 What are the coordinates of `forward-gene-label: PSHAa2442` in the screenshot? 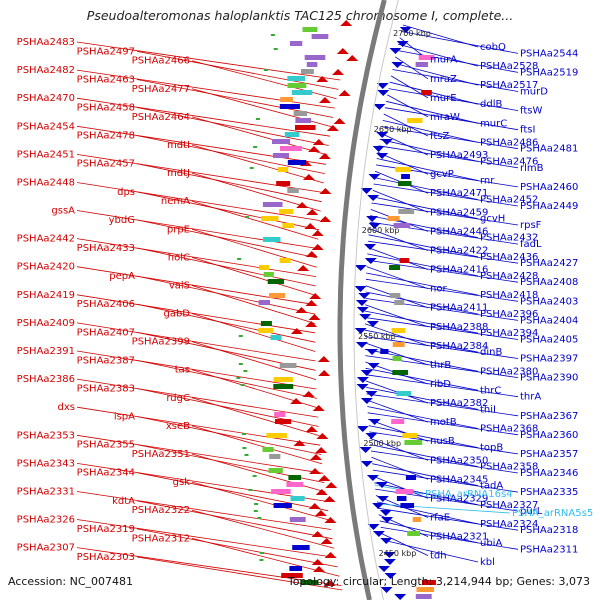 It's located at (46, 239).